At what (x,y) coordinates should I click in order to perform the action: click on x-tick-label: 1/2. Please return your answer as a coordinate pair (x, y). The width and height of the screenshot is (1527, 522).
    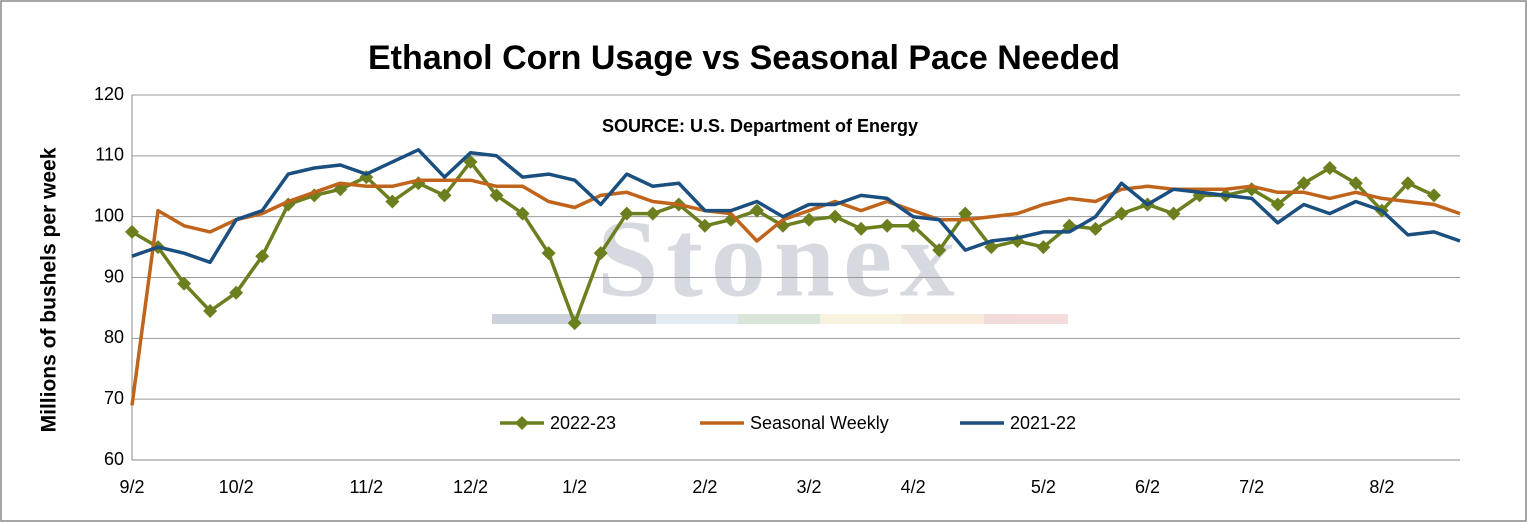
    Looking at the image, I should click on (574, 487).